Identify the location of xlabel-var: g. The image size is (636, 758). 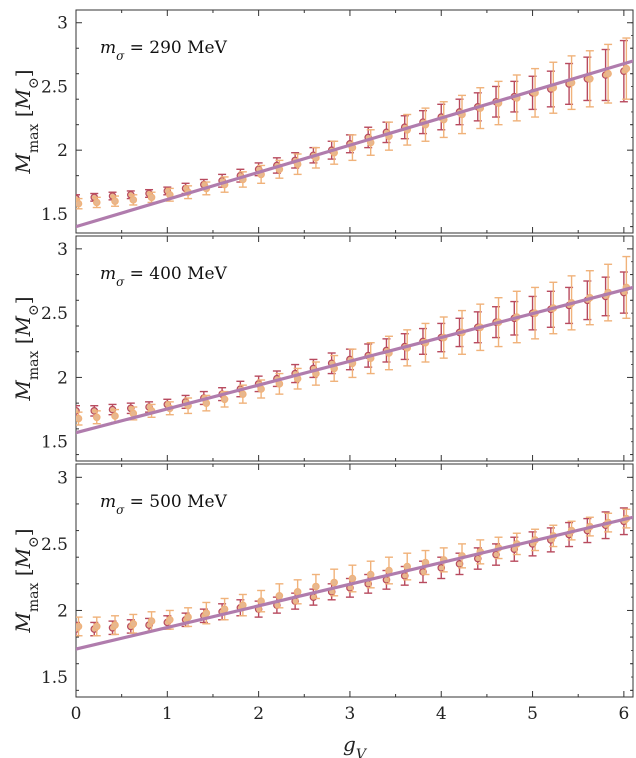
(349, 744).